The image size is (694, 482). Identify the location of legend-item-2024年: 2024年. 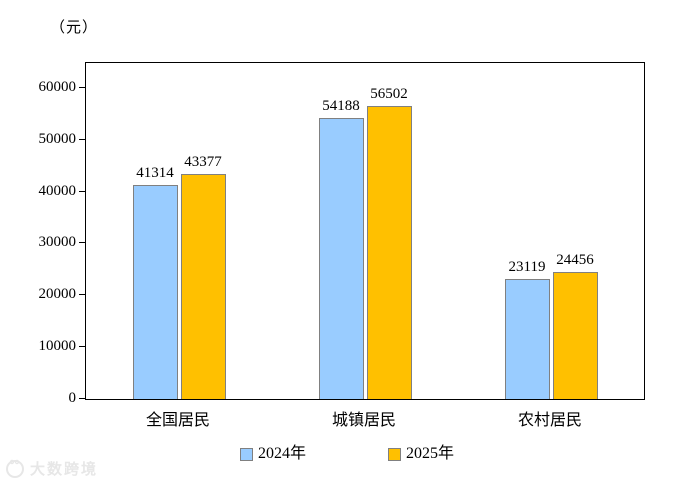
(272, 453).